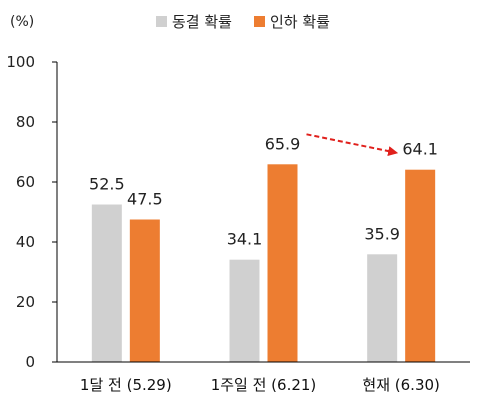  Describe the element at coordinates (300, 22) in the screenshot. I see `legend-label-cut: 인하 확률` at that location.